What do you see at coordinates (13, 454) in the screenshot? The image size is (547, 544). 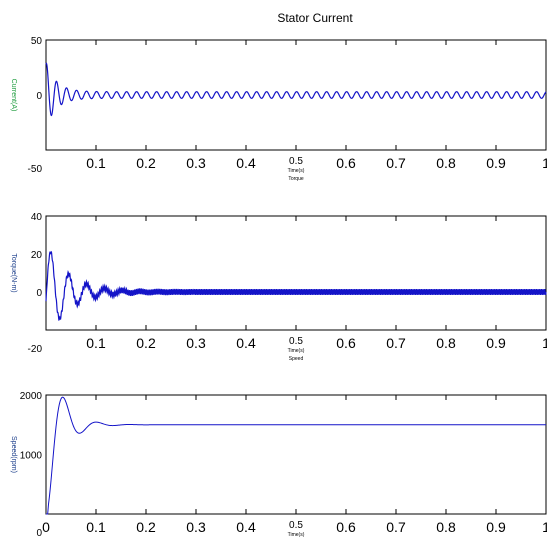 I see `y-axis-label: Speed(rpm)` at bounding box center [13, 454].